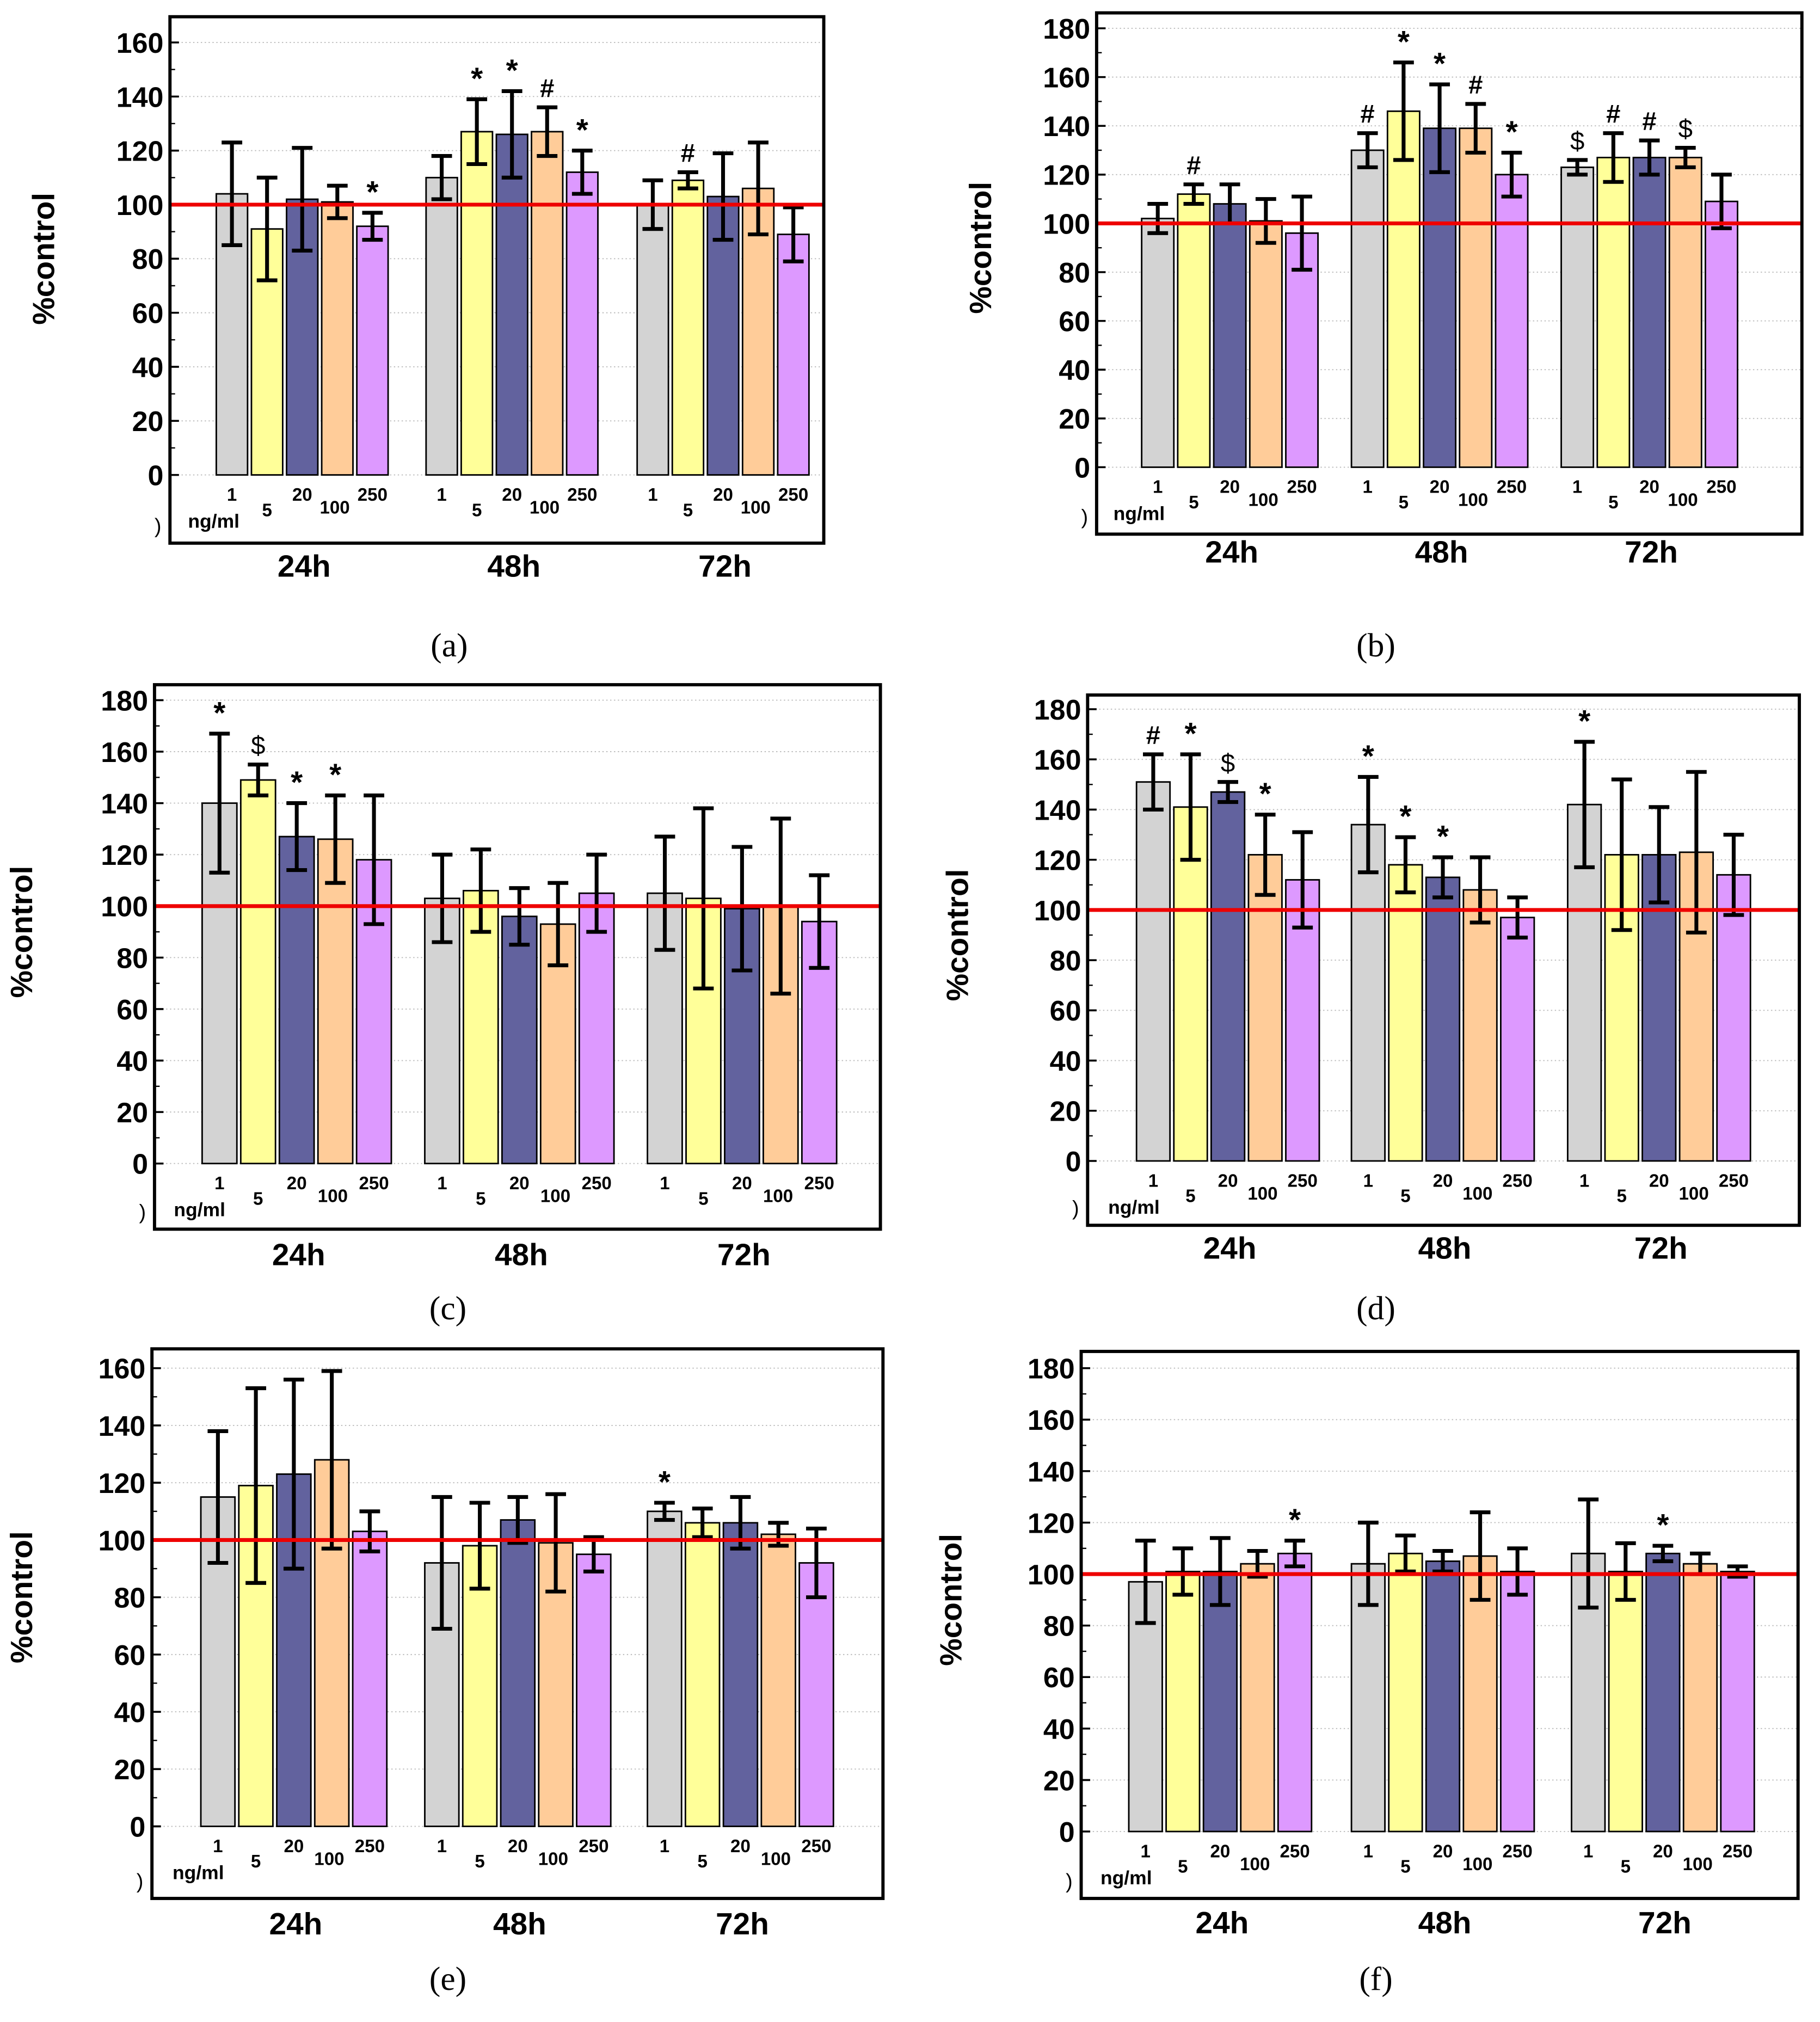 Image resolution: width=1820 pixels, height=2022 pixels. Describe the element at coordinates (1613, 312) in the screenshot. I see `bar-72h-5-ng-ml` at that location.